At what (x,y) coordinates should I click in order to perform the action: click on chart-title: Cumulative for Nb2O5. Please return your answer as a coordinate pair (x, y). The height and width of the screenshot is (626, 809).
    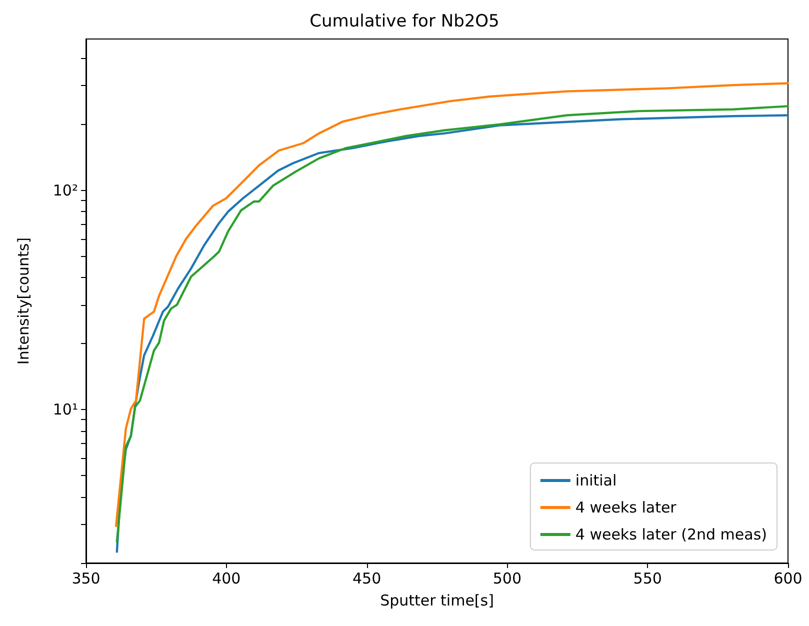
    Looking at the image, I should click on (405, 22).